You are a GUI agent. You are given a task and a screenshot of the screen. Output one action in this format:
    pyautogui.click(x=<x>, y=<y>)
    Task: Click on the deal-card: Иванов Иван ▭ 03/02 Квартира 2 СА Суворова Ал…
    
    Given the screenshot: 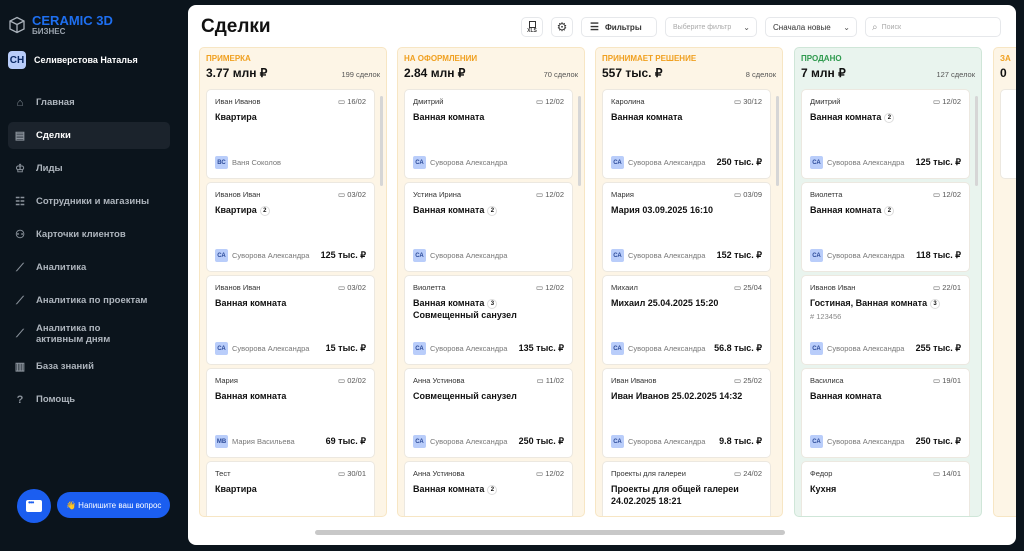 What is the action you would take?
    pyautogui.click(x=290, y=227)
    